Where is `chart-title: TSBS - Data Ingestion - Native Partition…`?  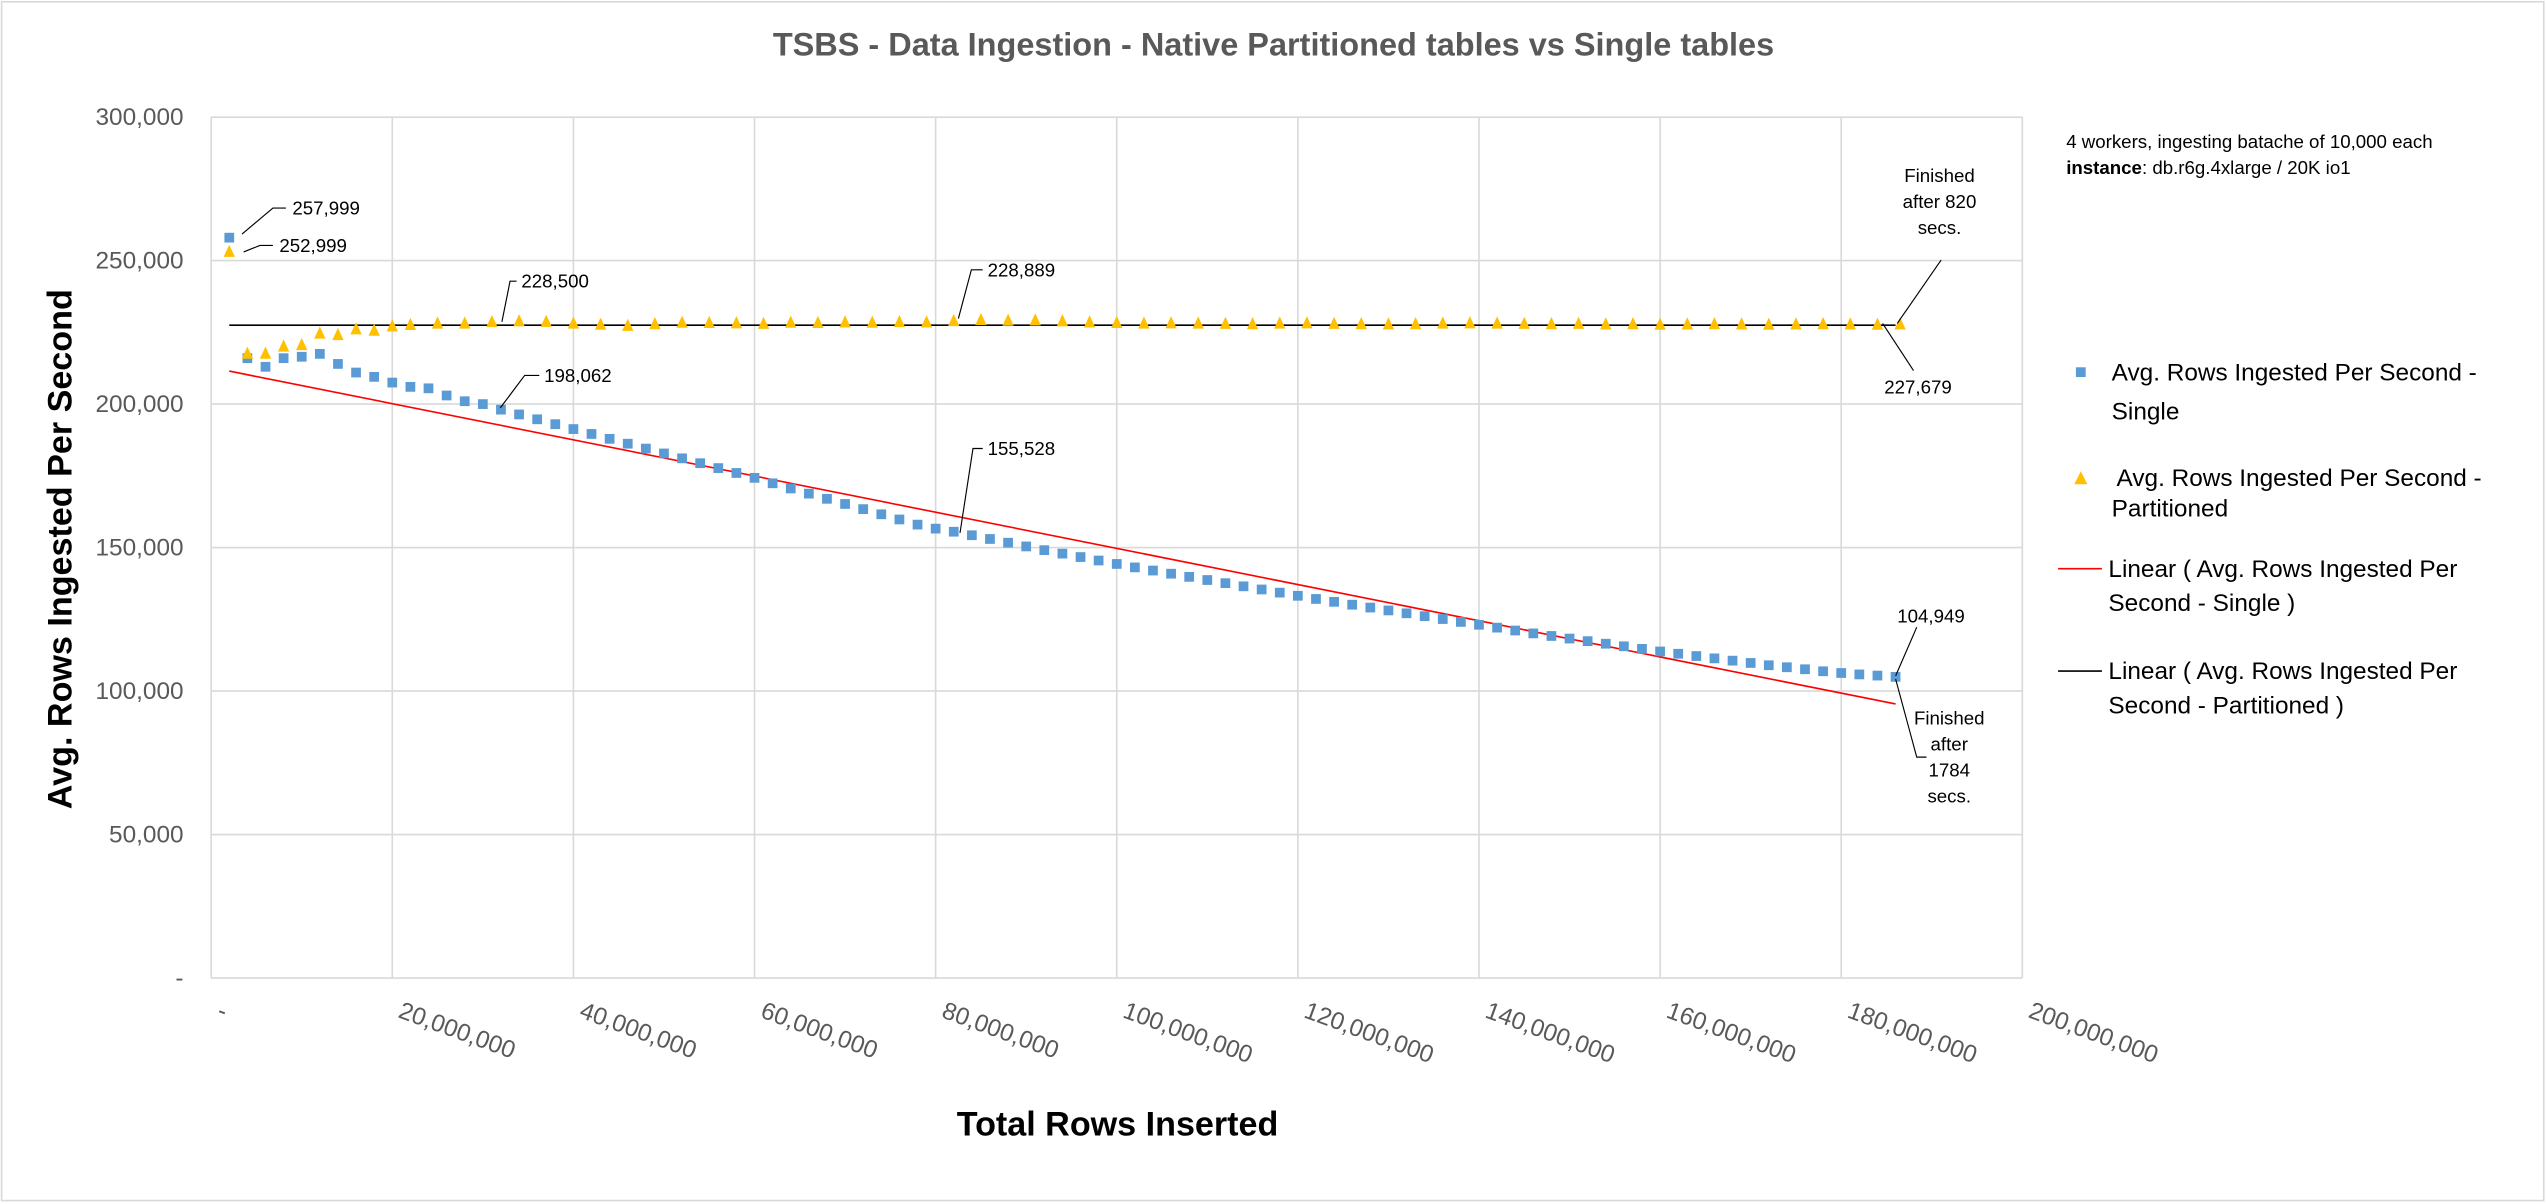
chart-title: TSBS - Data Ingestion - Native Partition… is located at coordinates (1273, 44).